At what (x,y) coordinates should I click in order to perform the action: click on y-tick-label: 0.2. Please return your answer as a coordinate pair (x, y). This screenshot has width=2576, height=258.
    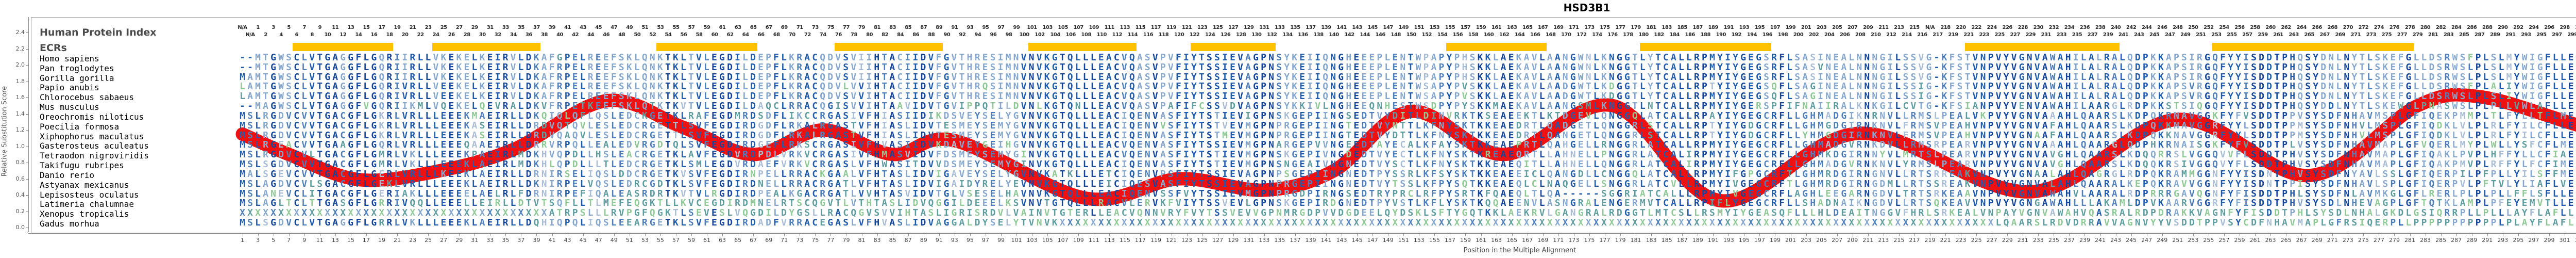
    Looking at the image, I should click on (20, 211).